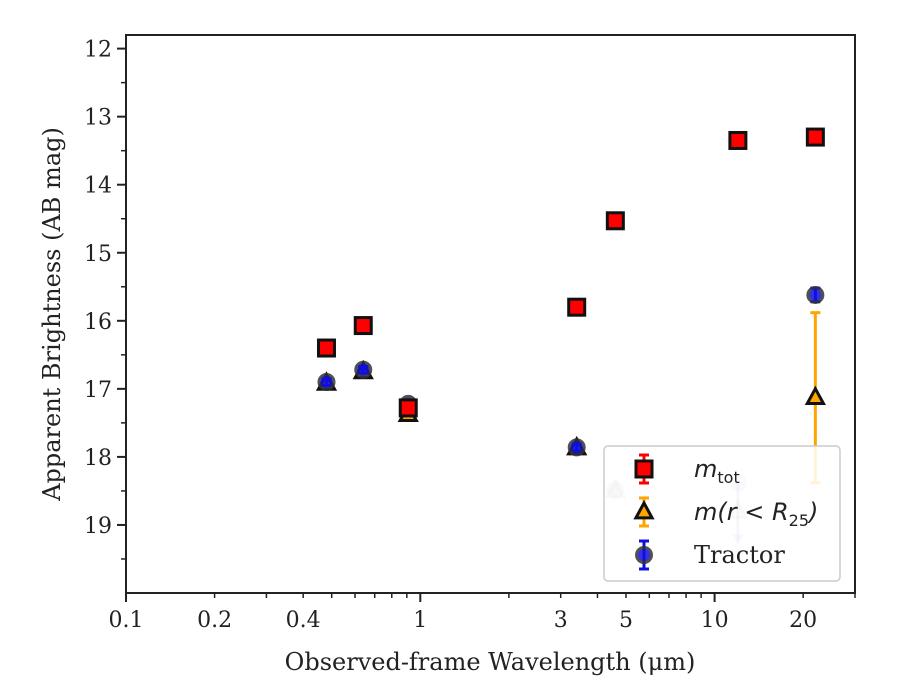 This screenshot has width=900, height=700. Describe the element at coordinates (98, 254) in the screenshot. I see `y-tick-label: 15` at that location.